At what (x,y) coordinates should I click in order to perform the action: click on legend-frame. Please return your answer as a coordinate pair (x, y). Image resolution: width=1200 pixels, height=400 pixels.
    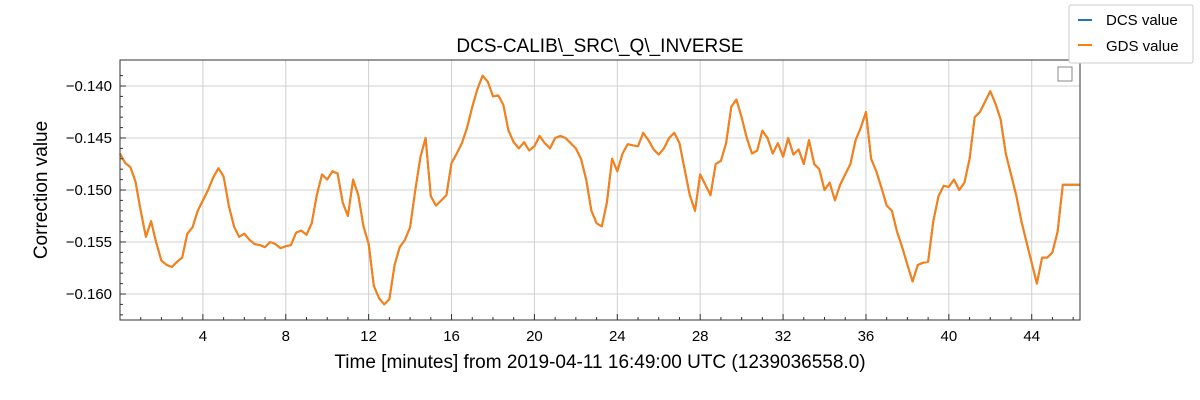
    Looking at the image, I should click on (1131, 34).